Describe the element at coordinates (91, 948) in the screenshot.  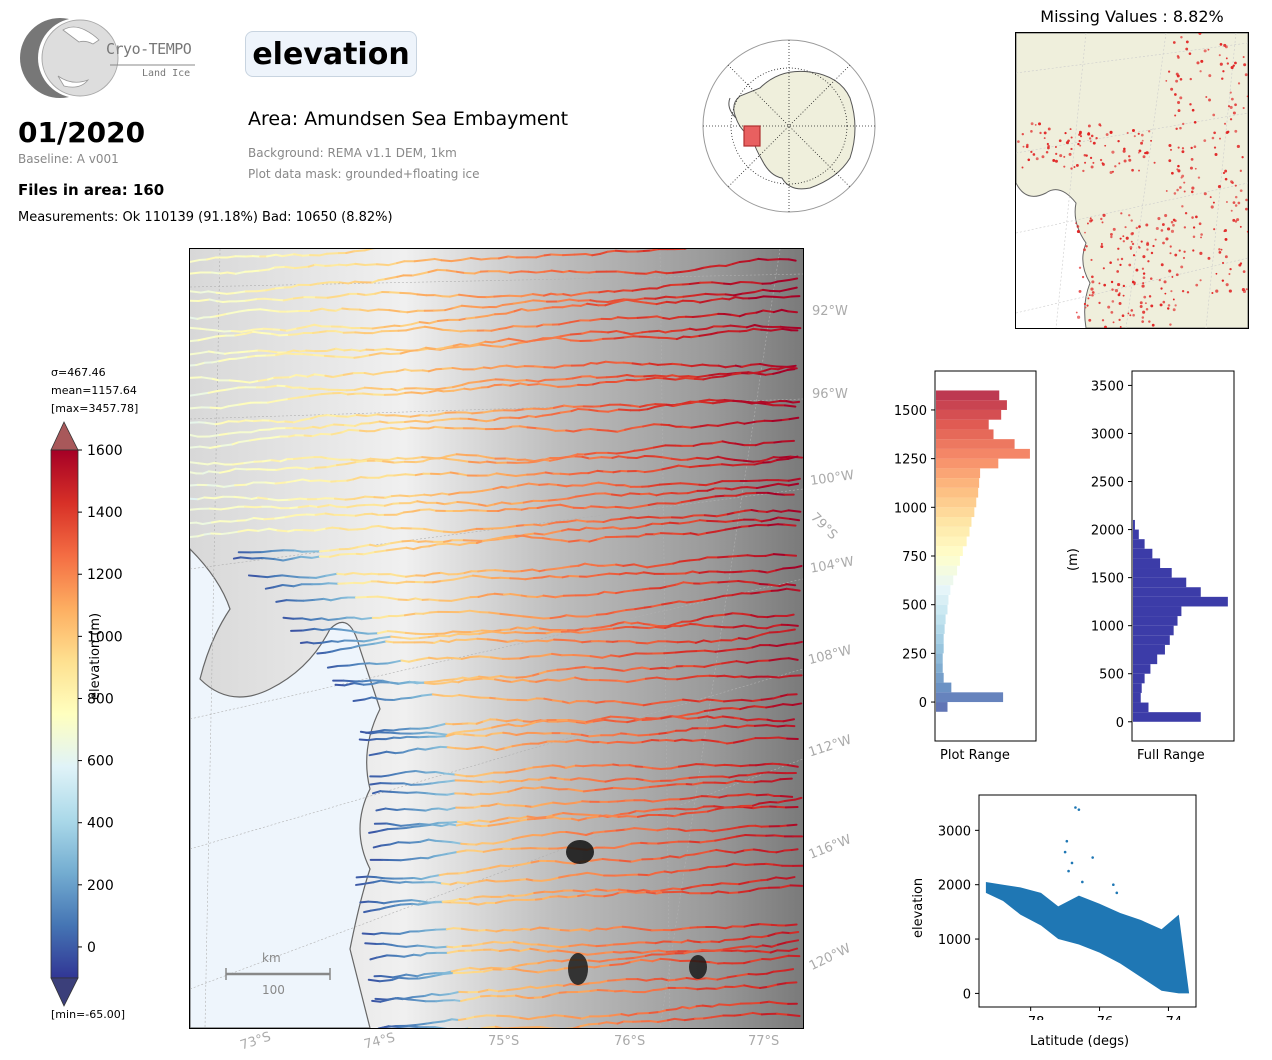
I see `colorbar-tick-label: 0` at that location.